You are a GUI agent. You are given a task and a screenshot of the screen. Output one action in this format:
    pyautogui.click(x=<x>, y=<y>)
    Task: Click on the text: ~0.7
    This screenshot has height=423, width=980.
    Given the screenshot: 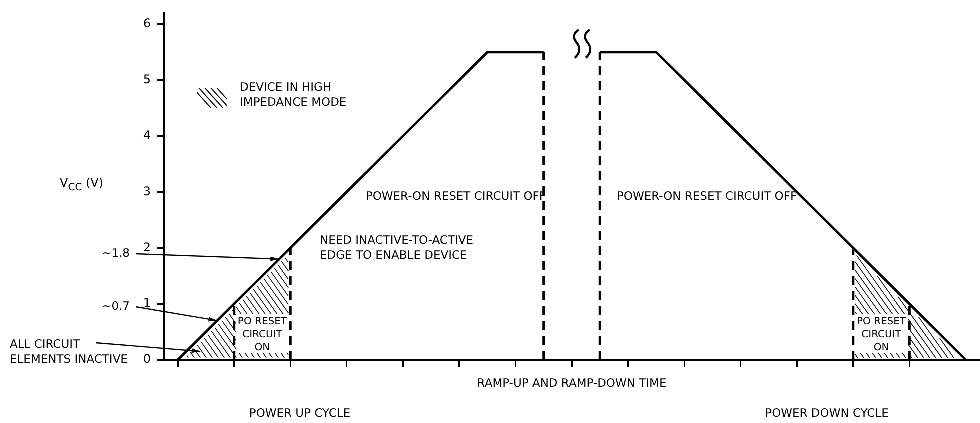 What is the action you would take?
    pyautogui.click(x=116, y=305)
    